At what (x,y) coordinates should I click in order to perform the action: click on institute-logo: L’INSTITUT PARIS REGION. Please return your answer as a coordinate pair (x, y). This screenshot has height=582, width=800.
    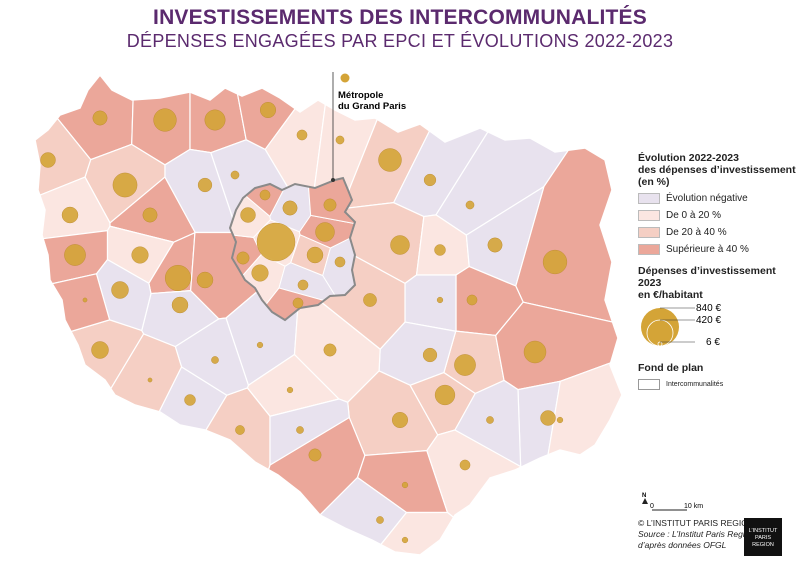
    Looking at the image, I should click on (763, 537).